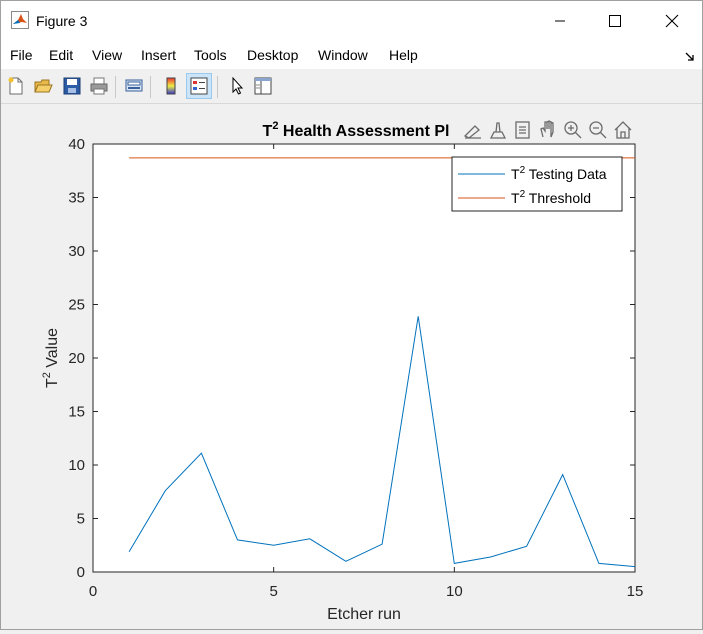 The width and height of the screenshot is (703, 634). I want to click on y-axis-label-main: T, so click(52, 383).